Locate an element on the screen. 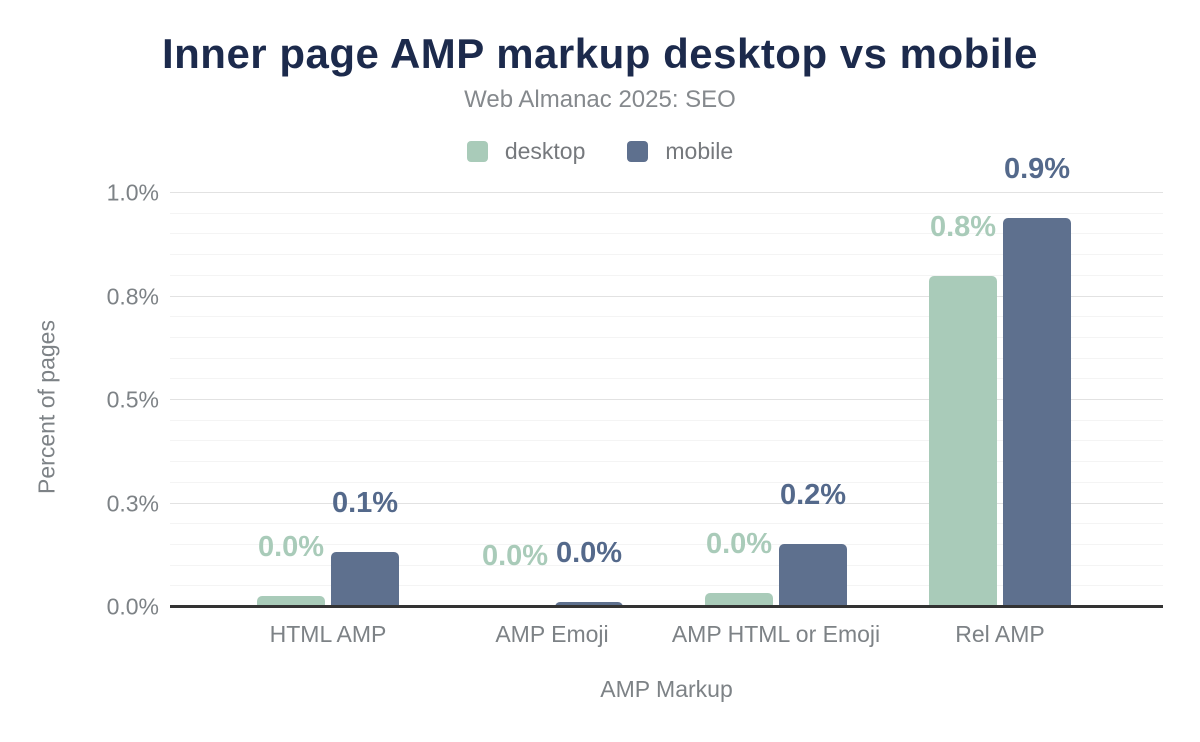 The width and height of the screenshot is (1200, 742). y-axis-title: Percent of pages is located at coordinates (46, 407).